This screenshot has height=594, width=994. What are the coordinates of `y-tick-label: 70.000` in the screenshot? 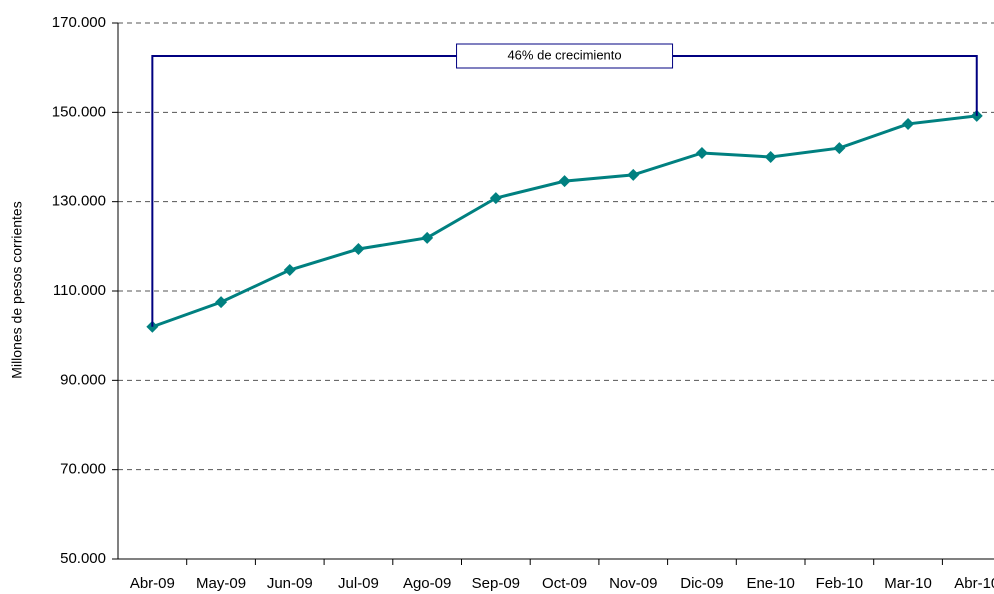 It's located at (83, 469).